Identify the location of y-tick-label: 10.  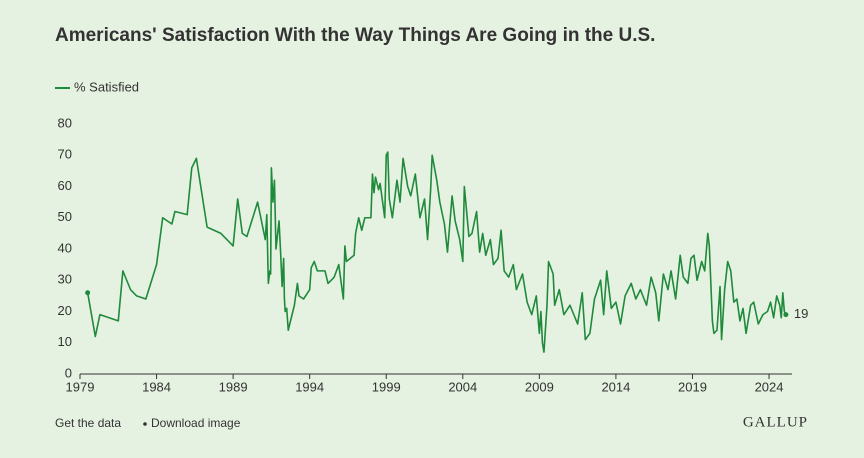
(65, 341).